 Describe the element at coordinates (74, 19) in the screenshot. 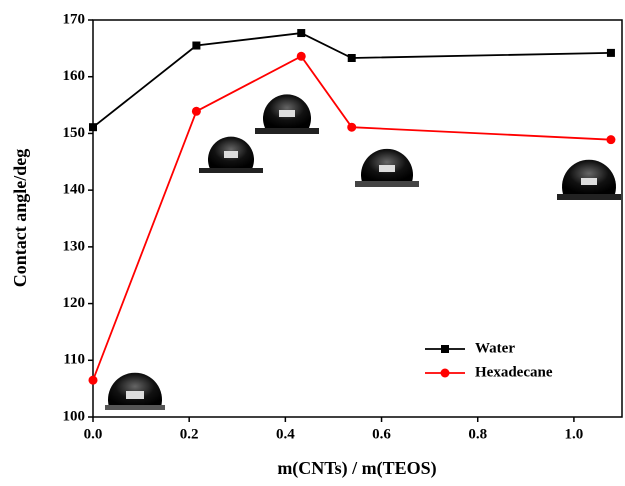

I see `y-tick-label: 170` at that location.